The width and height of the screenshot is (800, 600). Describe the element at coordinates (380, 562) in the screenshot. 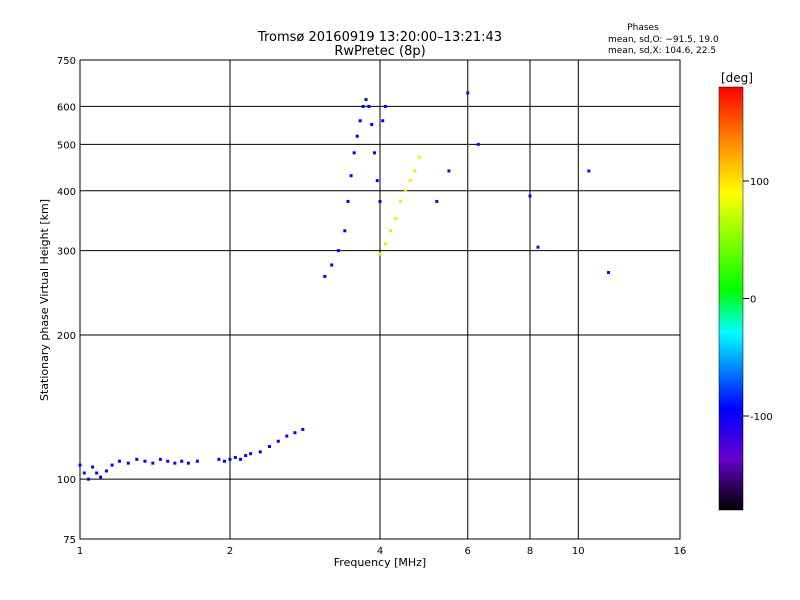

I see `x-axis-label: Frequency [MHz]` at that location.